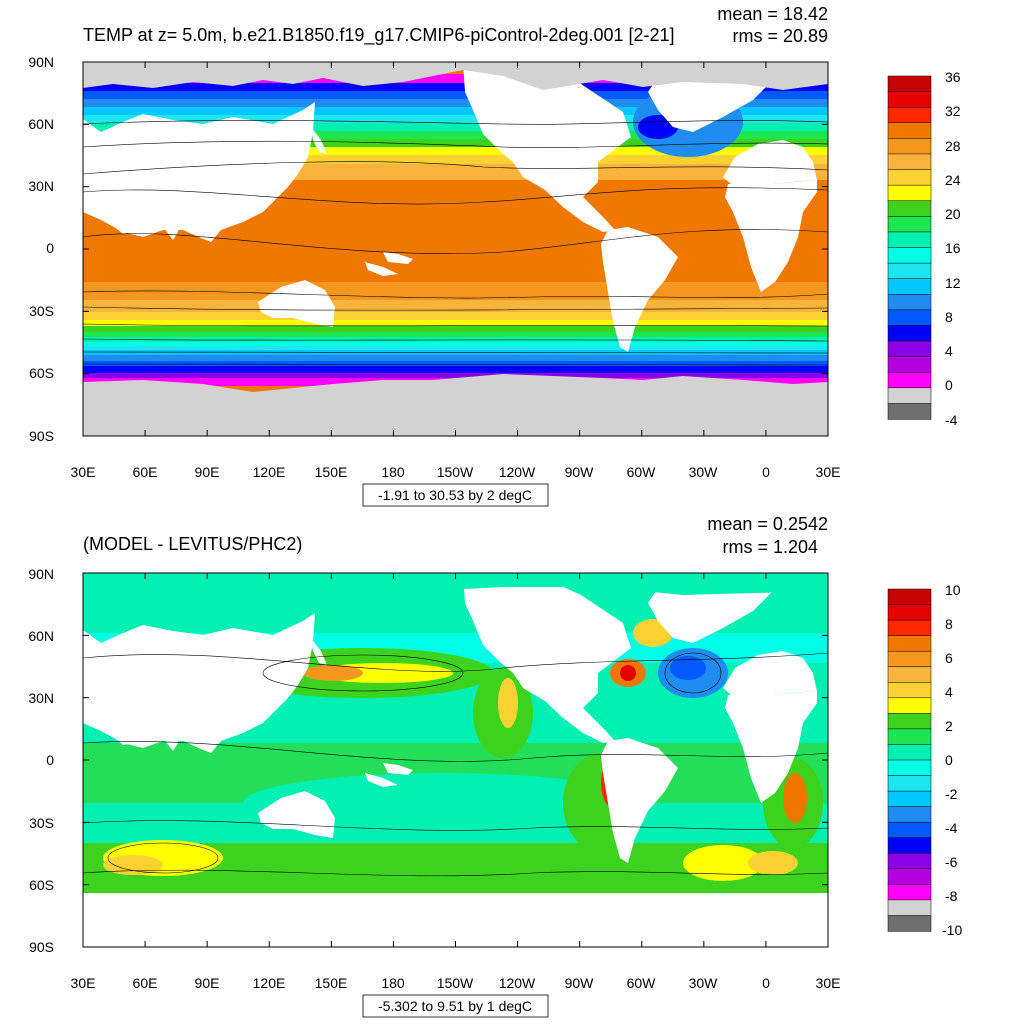  I want to click on colorbar-label: -8, so click(951, 896).